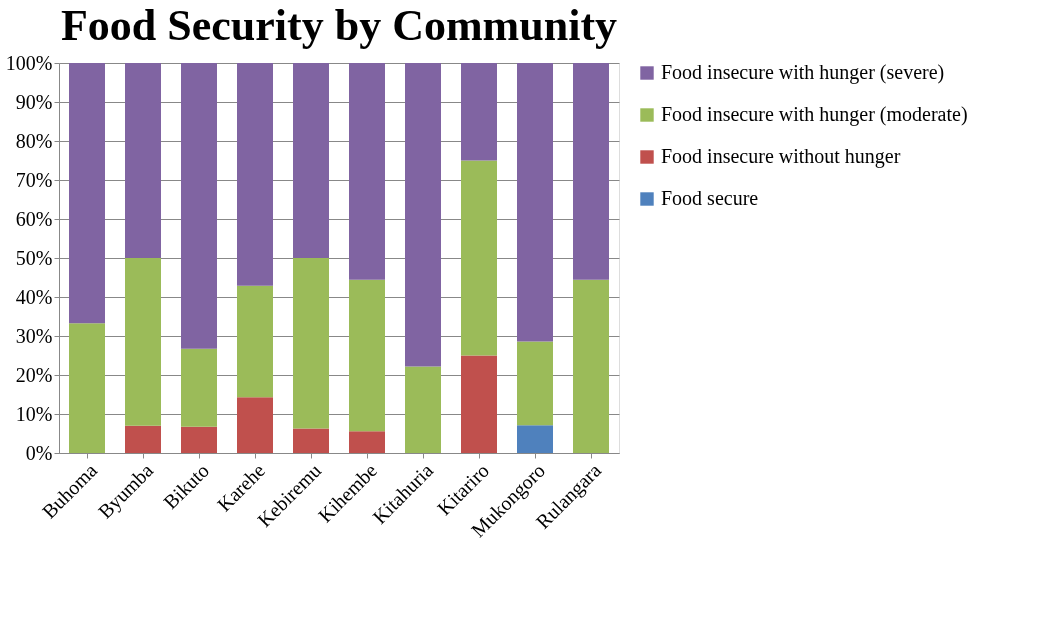 This screenshot has height=643, width=1048. Describe the element at coordinates (34, 413) in the screenshot. I see `y-tick-label: 10%` at that location.